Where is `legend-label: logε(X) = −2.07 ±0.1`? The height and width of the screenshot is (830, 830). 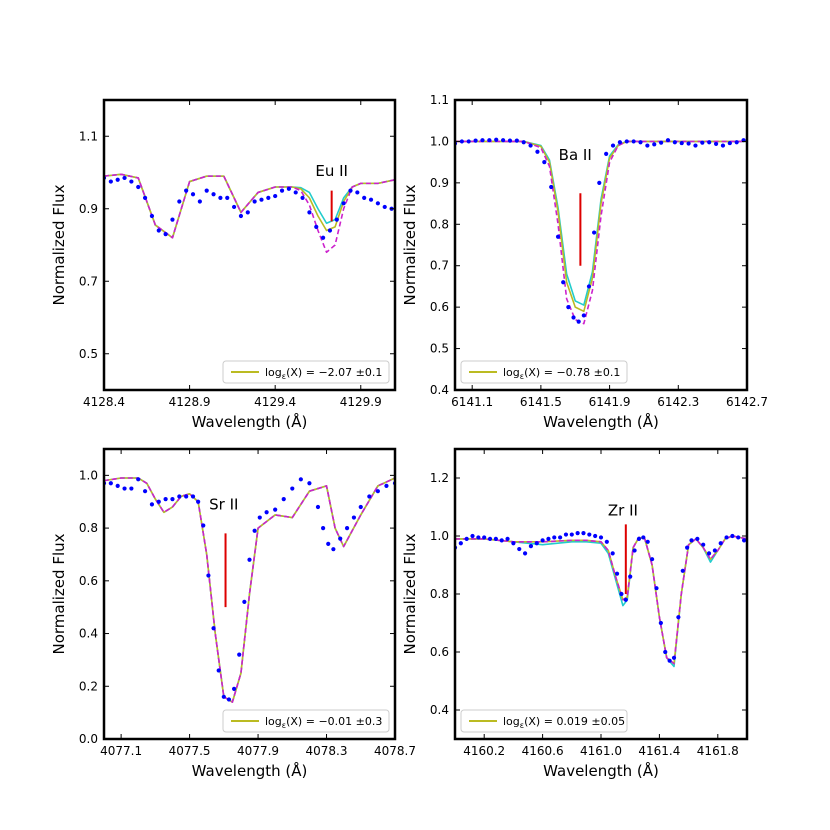
legend-label: logε(X) = −2.07 ±0.1 is located at coordinates (323, 373).